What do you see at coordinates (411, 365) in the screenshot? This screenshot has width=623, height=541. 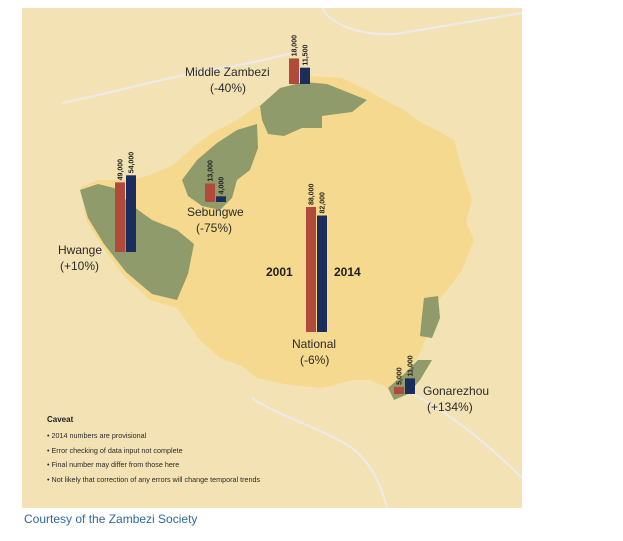 I see `bar-value-label-gonarezhou-2014: 11,000` at bounding box center [411, 365].